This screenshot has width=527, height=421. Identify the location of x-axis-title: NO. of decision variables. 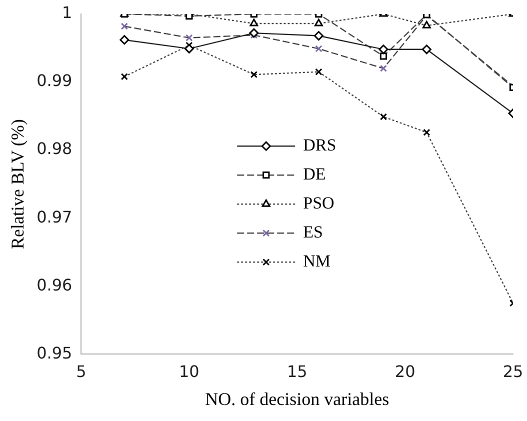
(297, 398).